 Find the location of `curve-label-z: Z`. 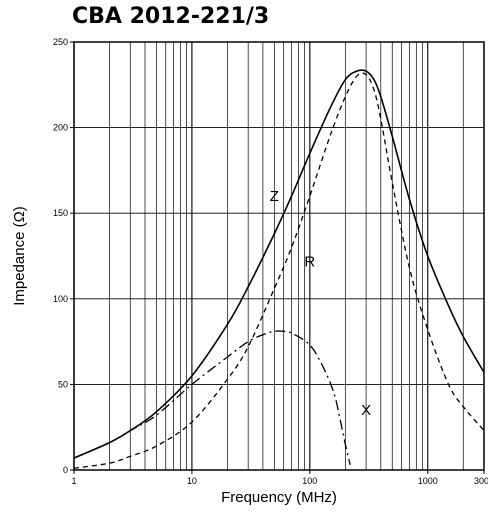

curve-label-z: Z is located at coordinates (274, 196).